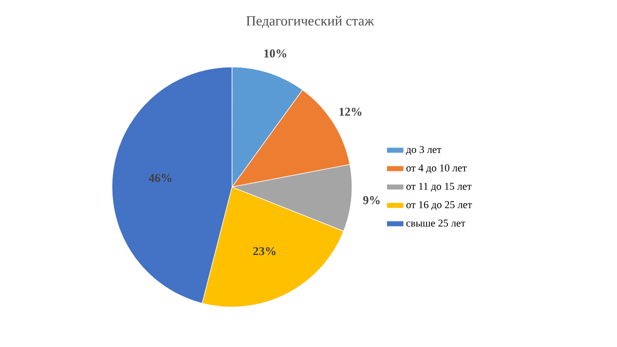 This screenshot has width=617, height=347. What do you see at coordinates (436, 223) in the screenshot?
I see `legend-label: свыше 25 лет` at bounding box center [436, 223].